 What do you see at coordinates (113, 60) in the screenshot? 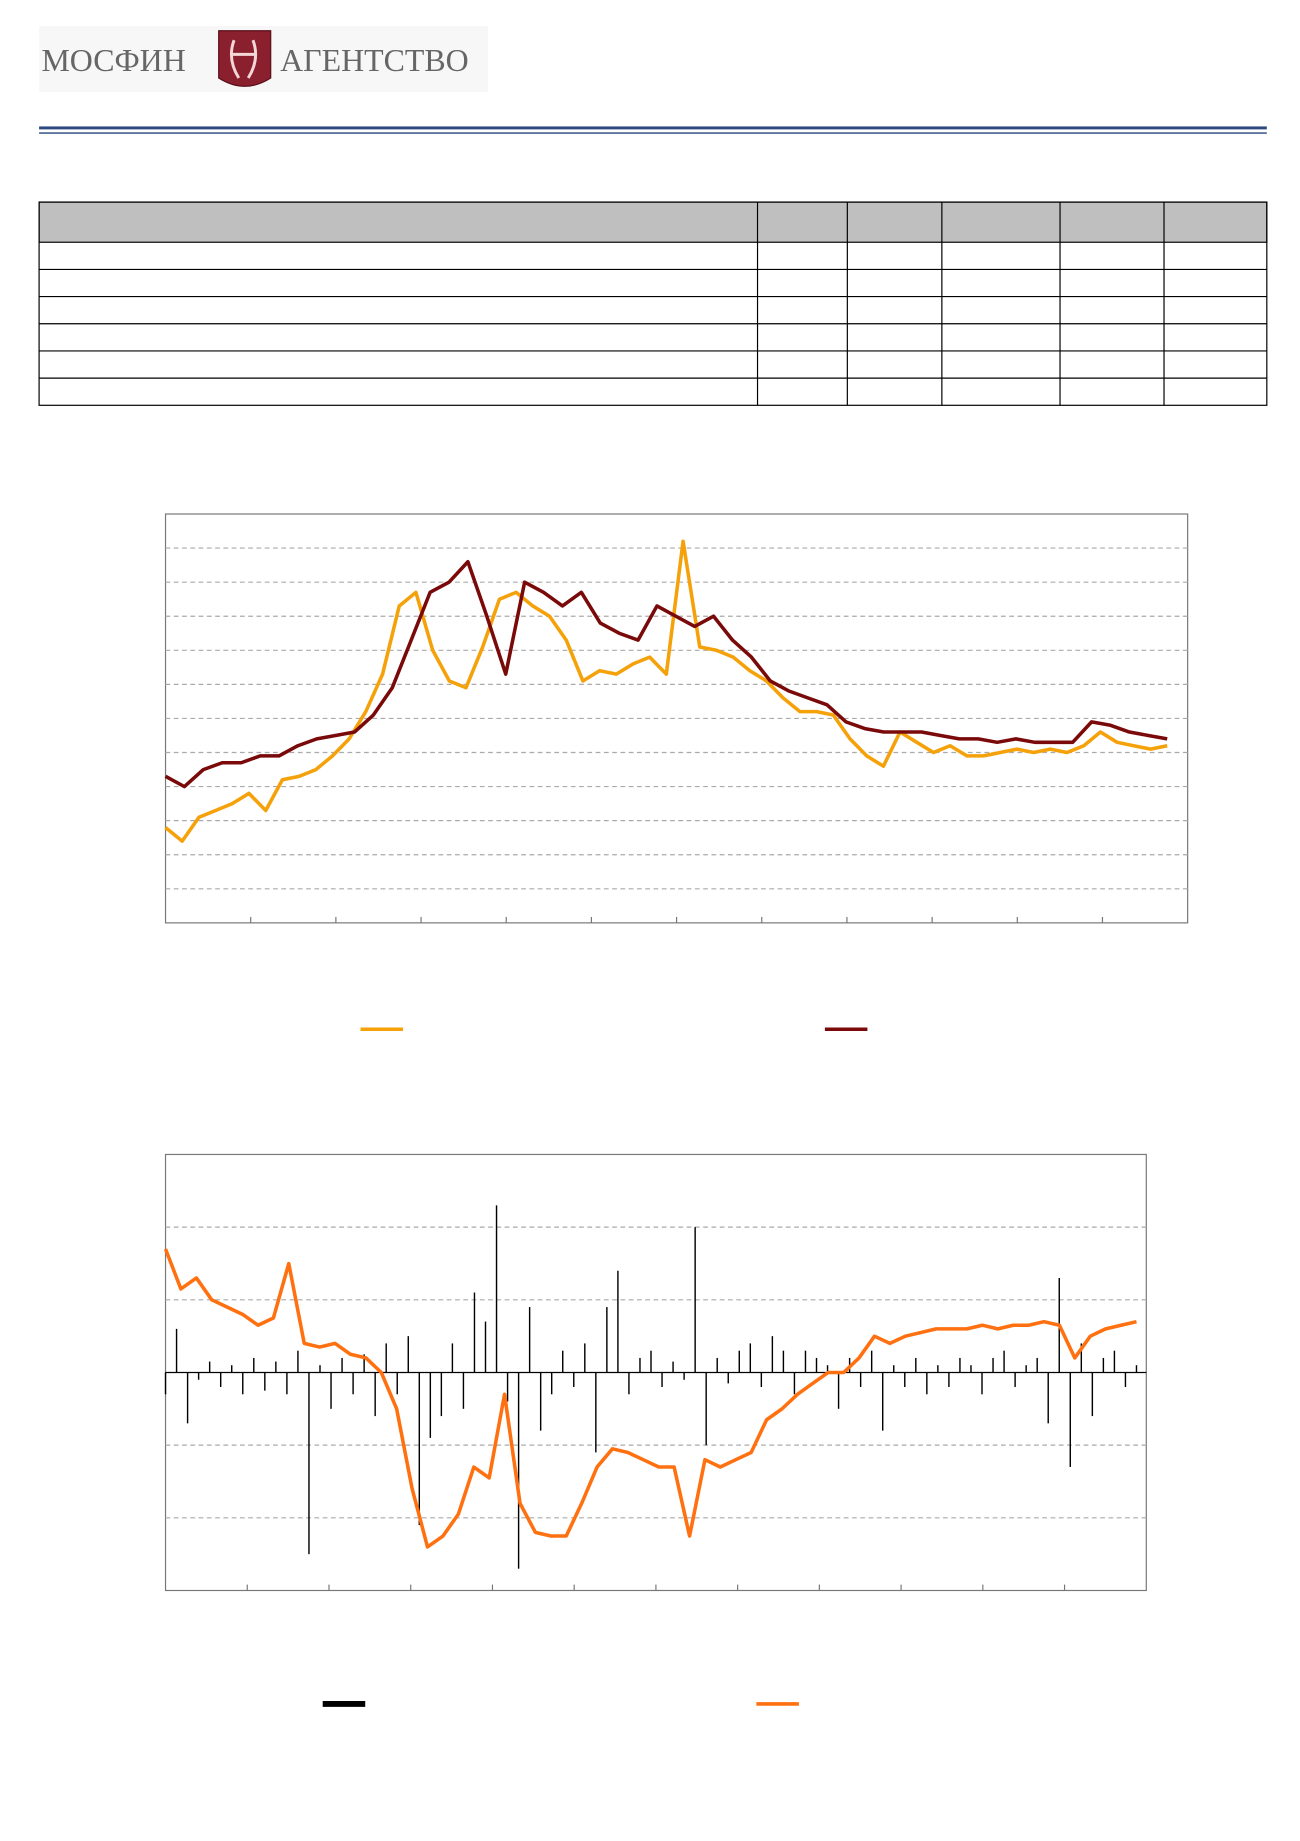
I see `brand-left: МОСФИН` at bounding box center [113, 60].